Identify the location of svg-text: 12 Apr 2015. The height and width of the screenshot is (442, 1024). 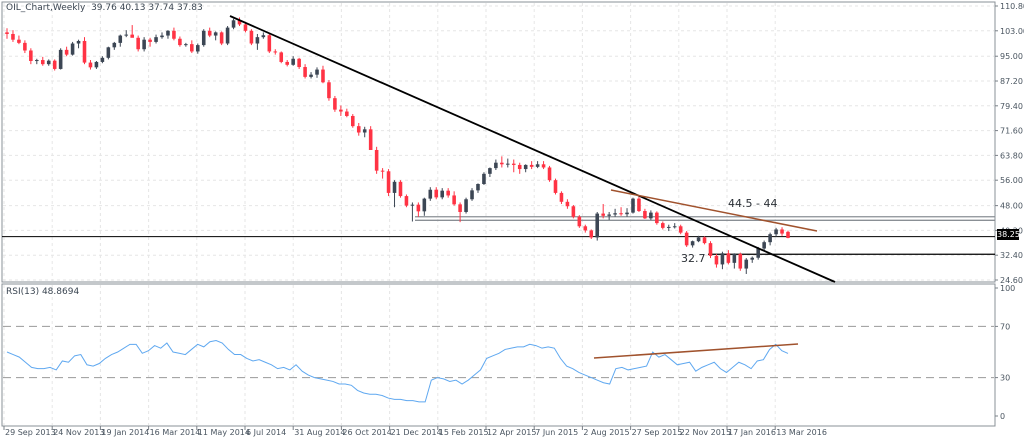
(511, 432).